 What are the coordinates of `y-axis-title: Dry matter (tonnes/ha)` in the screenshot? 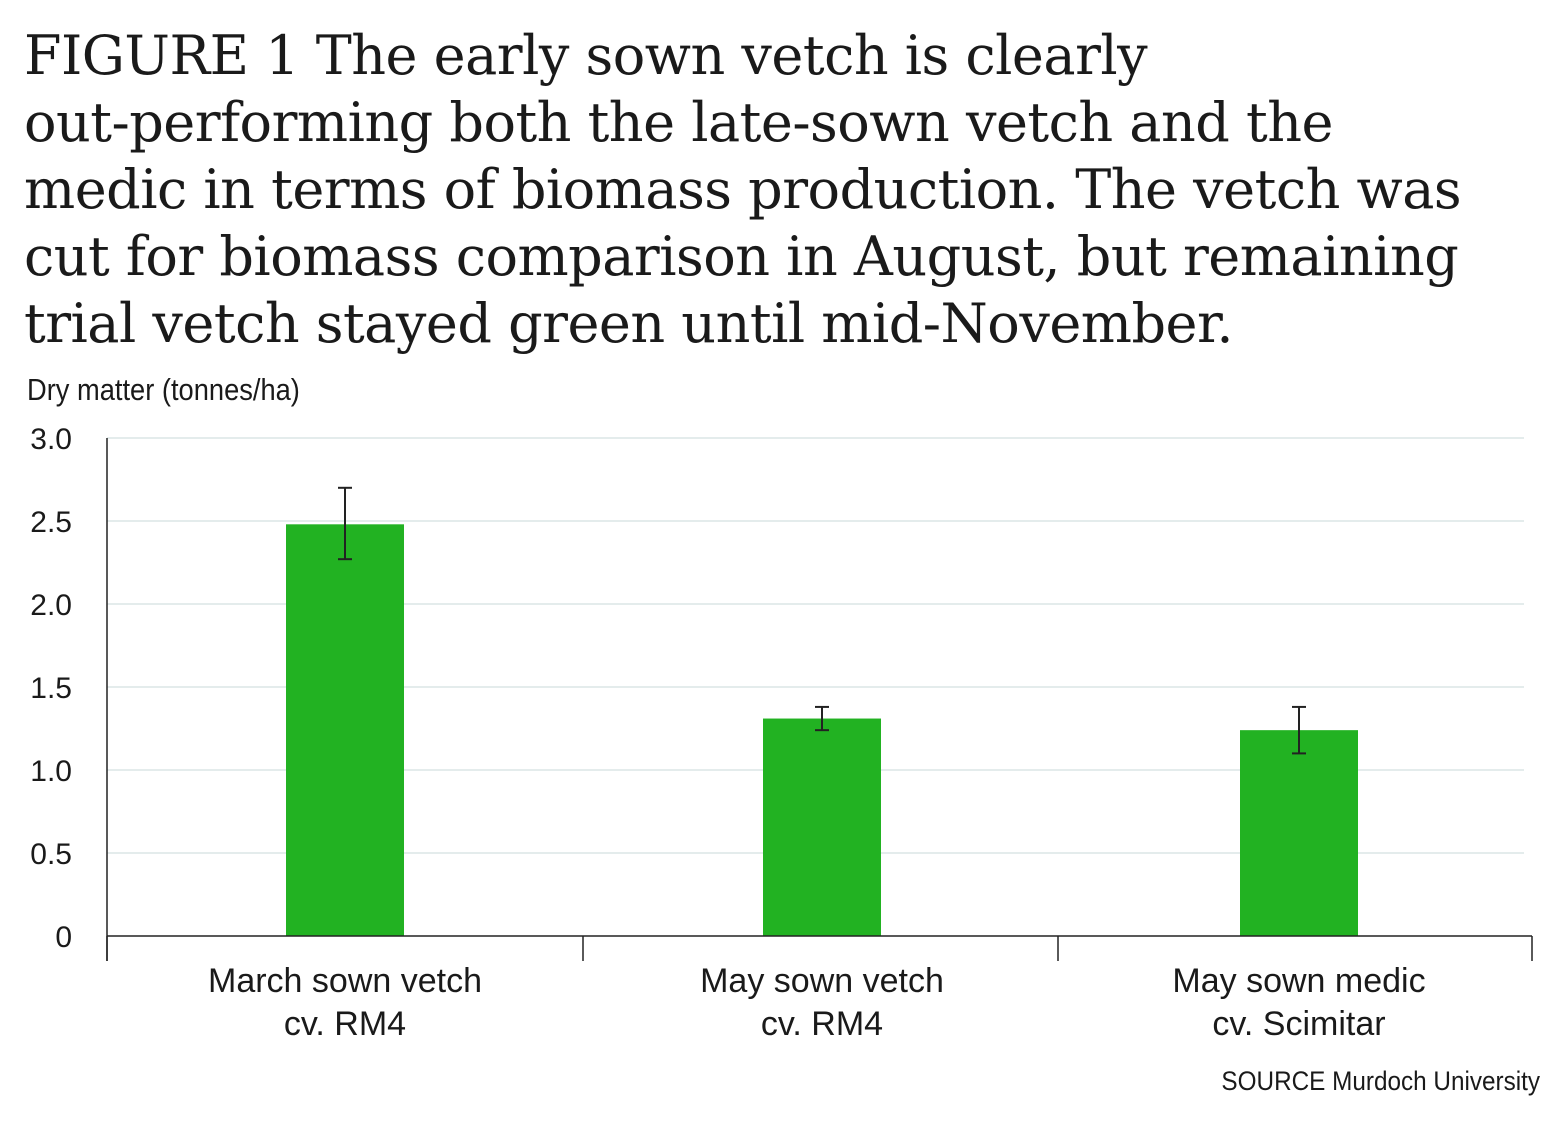 It's located at (163, 389).